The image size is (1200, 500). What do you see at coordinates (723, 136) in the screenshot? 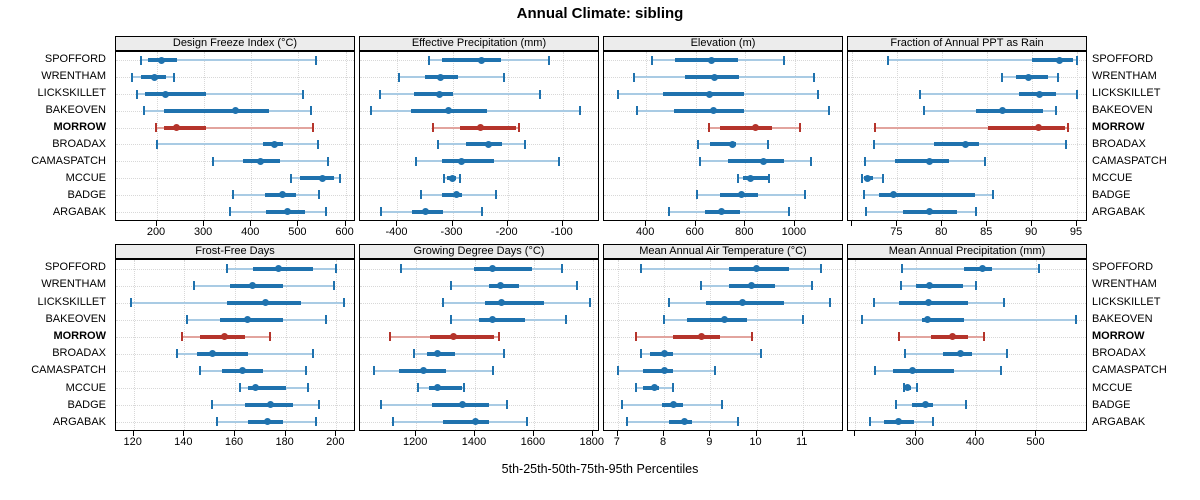
I see `panel-plot` at bounding box center [723, 136].